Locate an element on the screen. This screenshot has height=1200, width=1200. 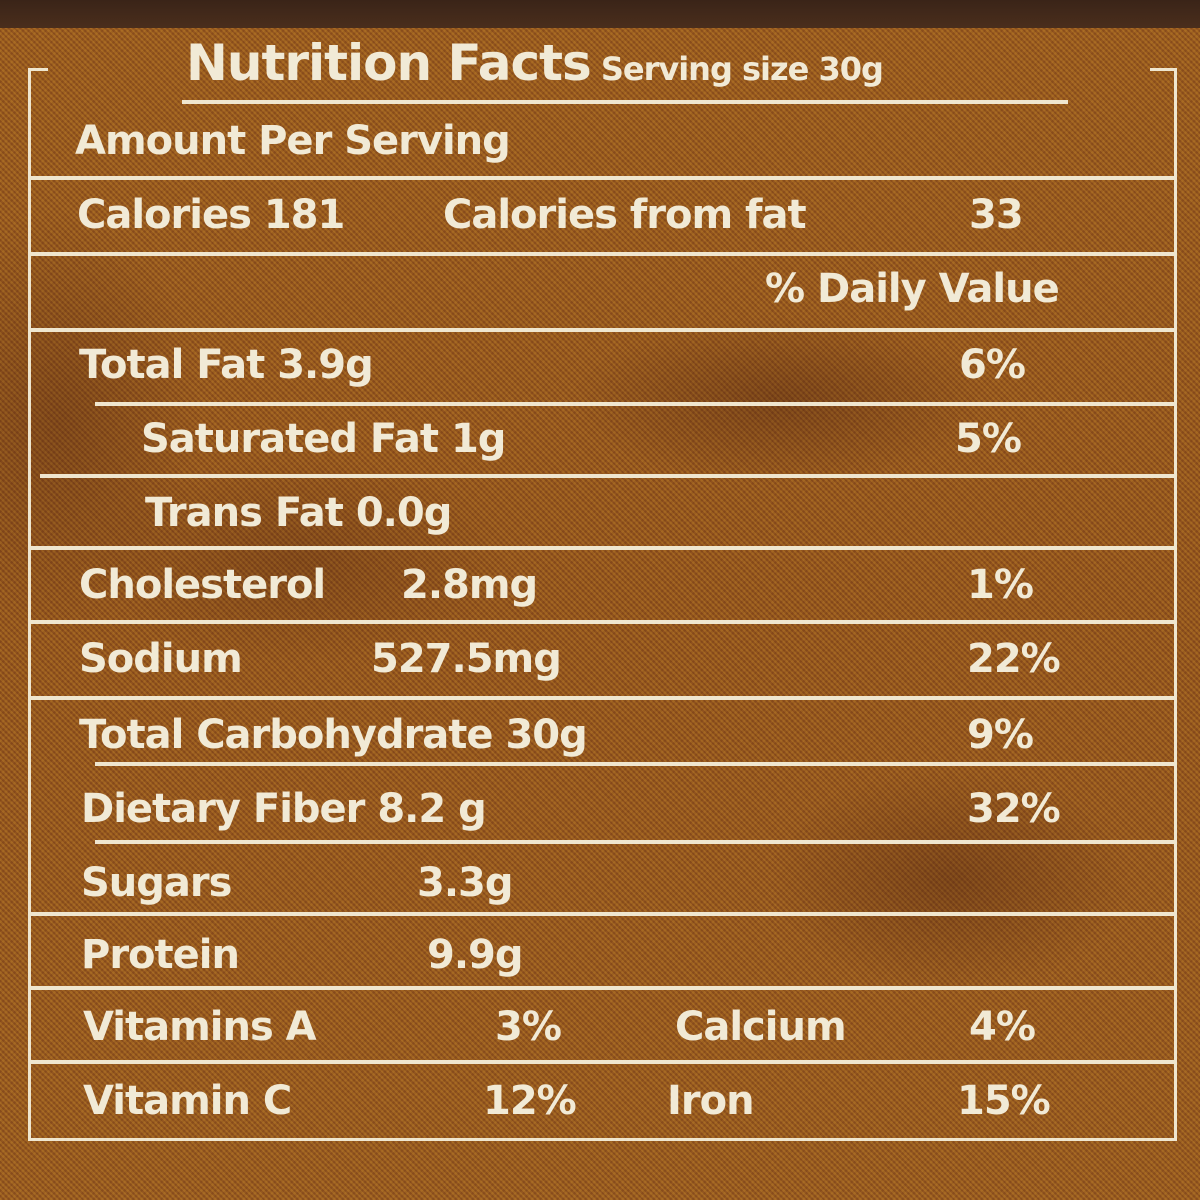
calories-from-fat-label: Calories from fat is located at coordinates (625, 215).